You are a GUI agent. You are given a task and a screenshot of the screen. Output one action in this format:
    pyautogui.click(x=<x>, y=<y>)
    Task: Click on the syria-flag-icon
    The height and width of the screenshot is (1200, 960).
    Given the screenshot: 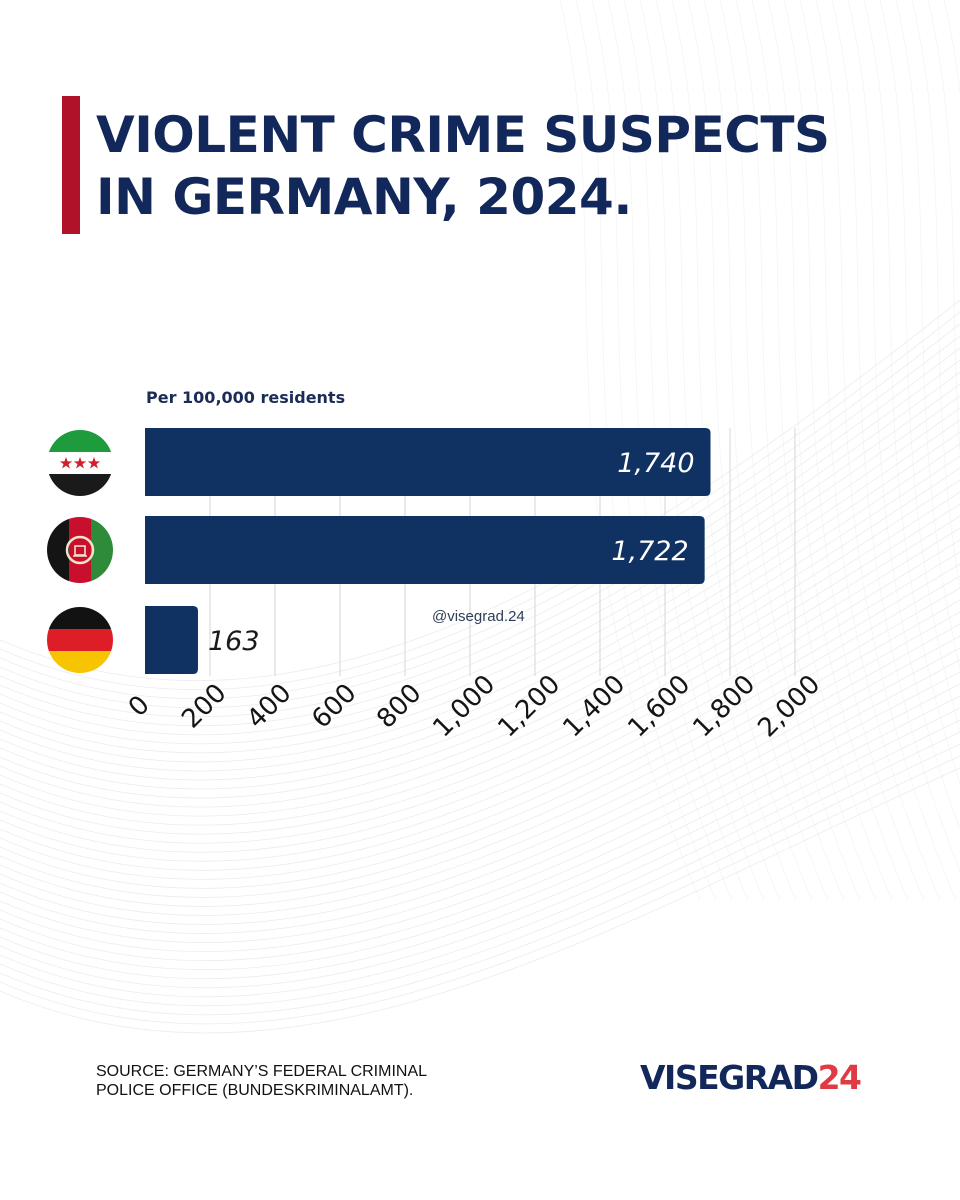 What is the action you would take?
    pyautogui.click(x=80, y=463)
    